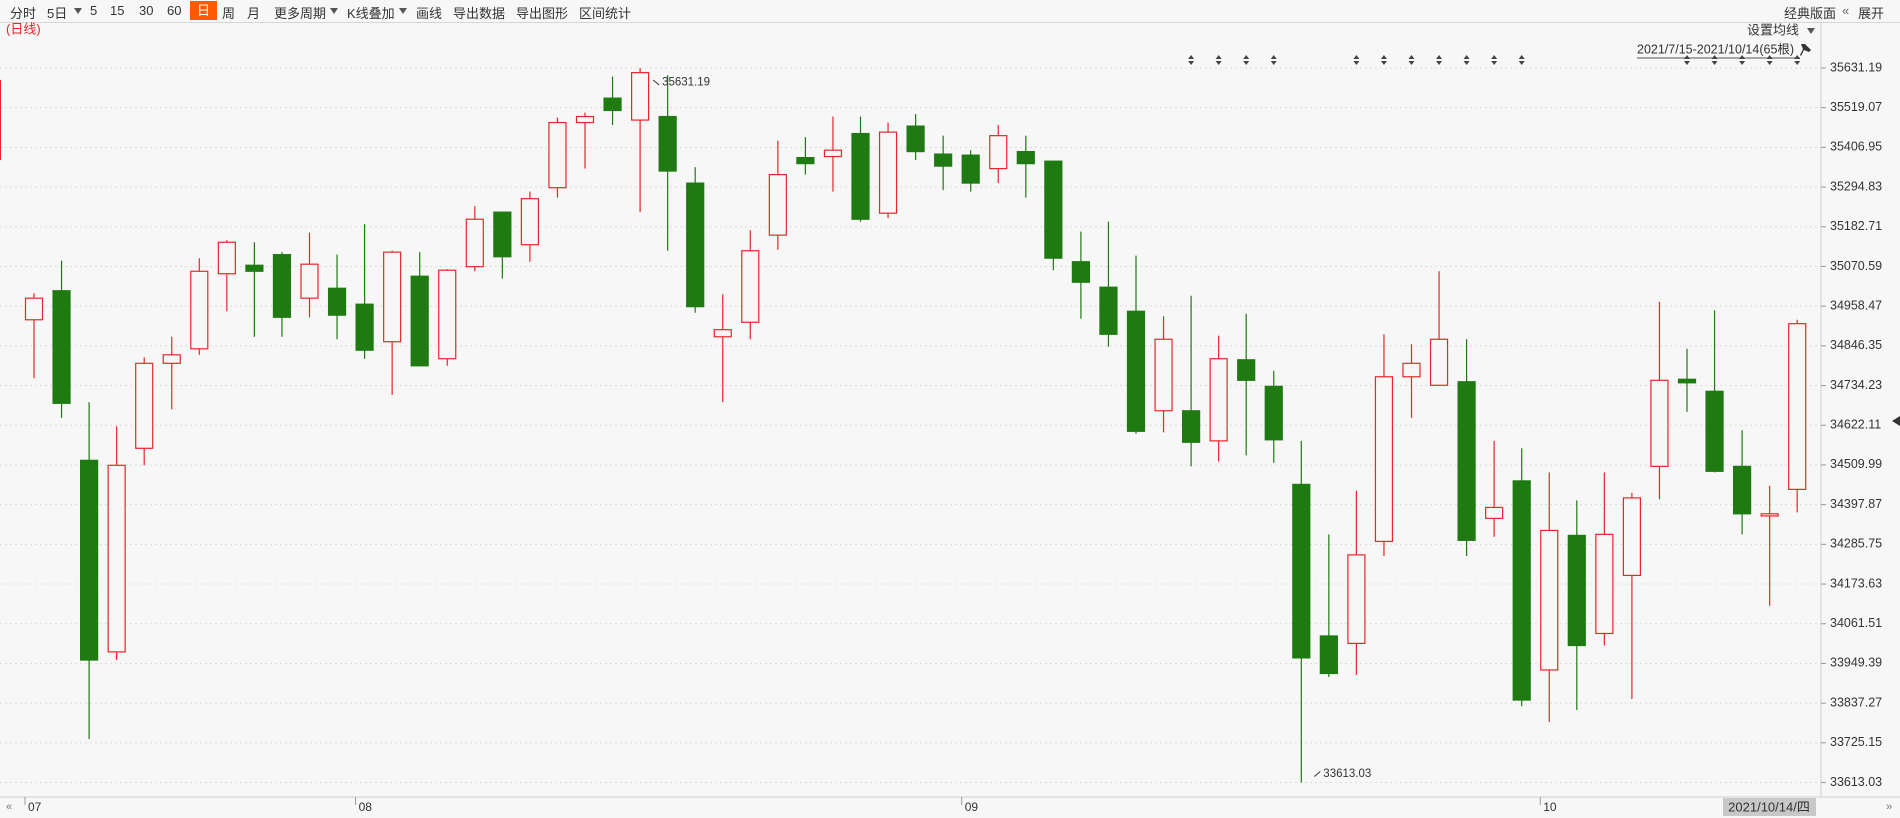  What do you see at coordinates (1856, 305) in the screenshot?
I see `y-tick-label: 34958.47` at bounding box center [1856, 305].